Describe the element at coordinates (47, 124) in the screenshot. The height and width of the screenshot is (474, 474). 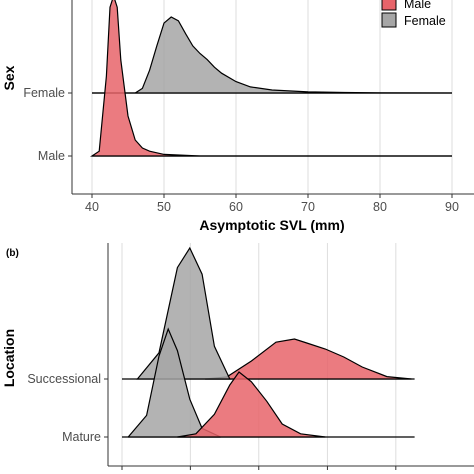
I see `panel-a-y-ticks: Female Male` at that location.